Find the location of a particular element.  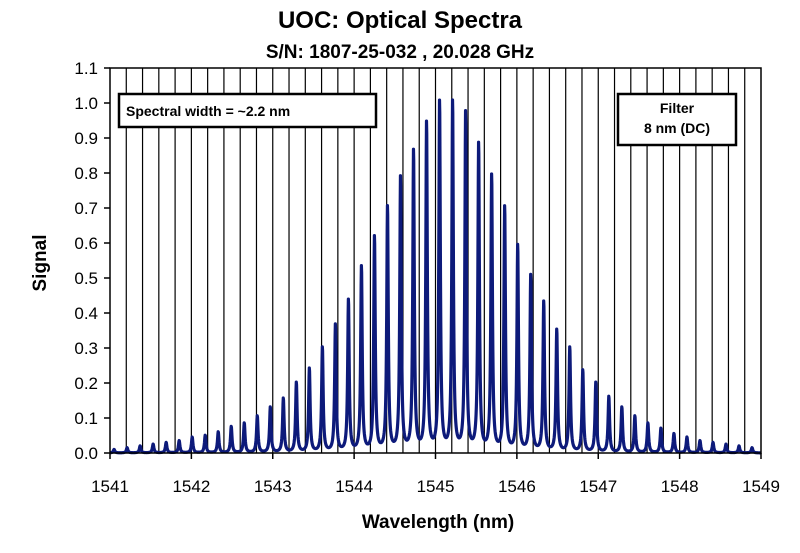

y-tick-label: 0.2 is located at coordinates (86, 383).